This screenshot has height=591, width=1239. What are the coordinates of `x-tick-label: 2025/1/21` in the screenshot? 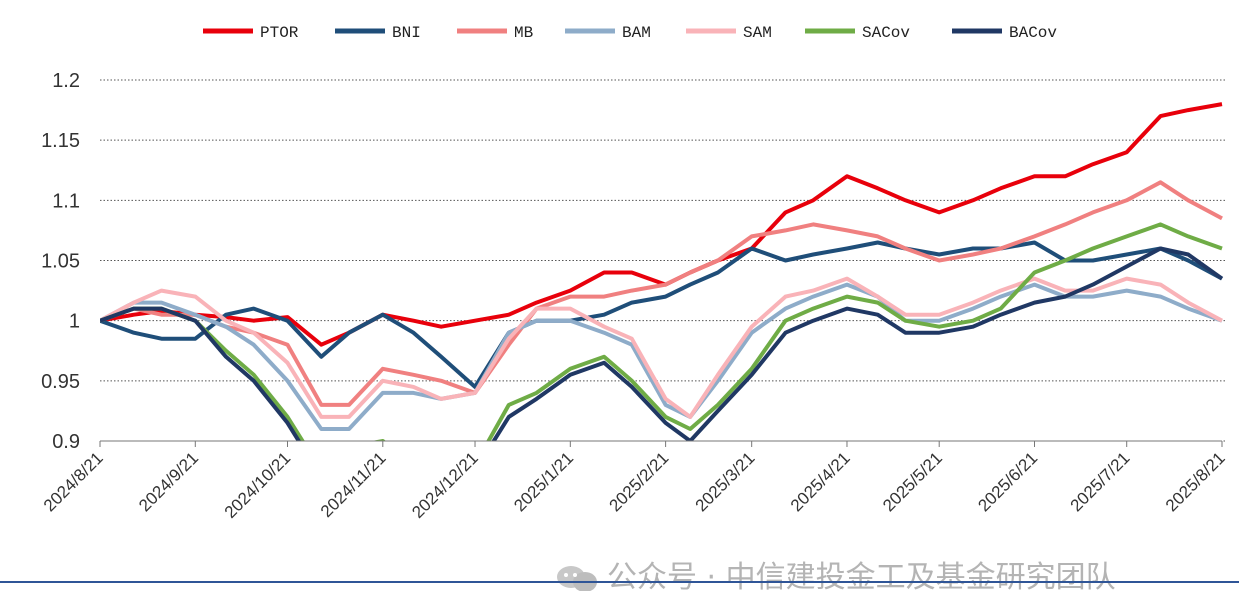 It's located at (543, 481).